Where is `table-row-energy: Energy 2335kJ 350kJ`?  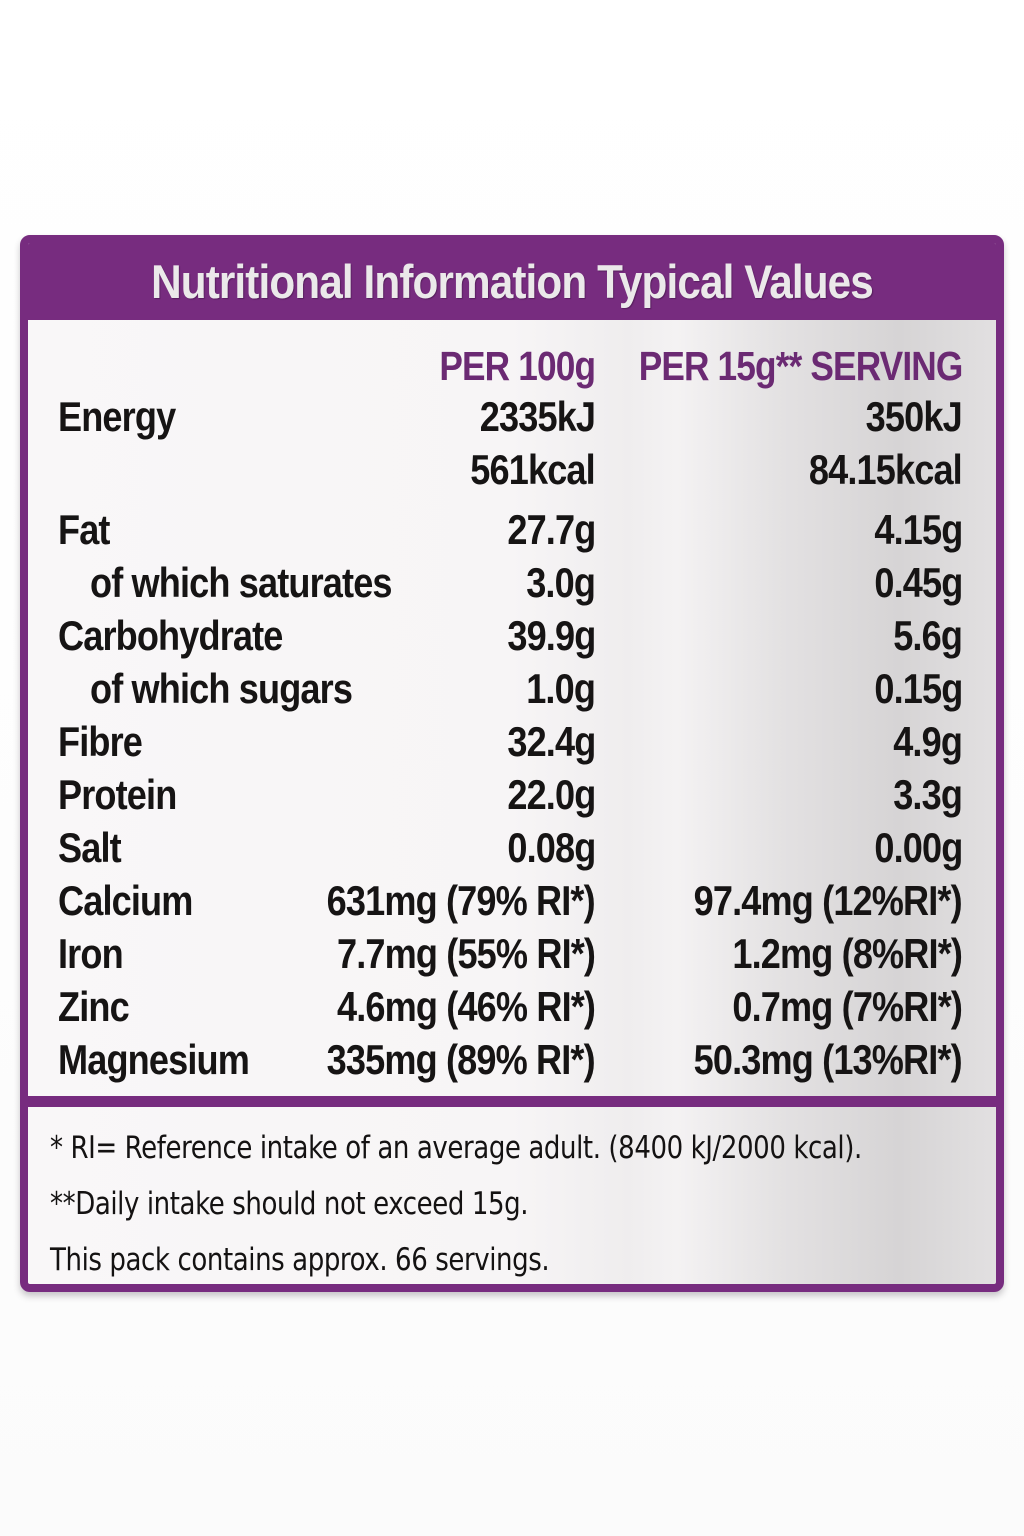 table-row-energy: Energy 2335kJ 350kJ is located at coordinates (512, 416).